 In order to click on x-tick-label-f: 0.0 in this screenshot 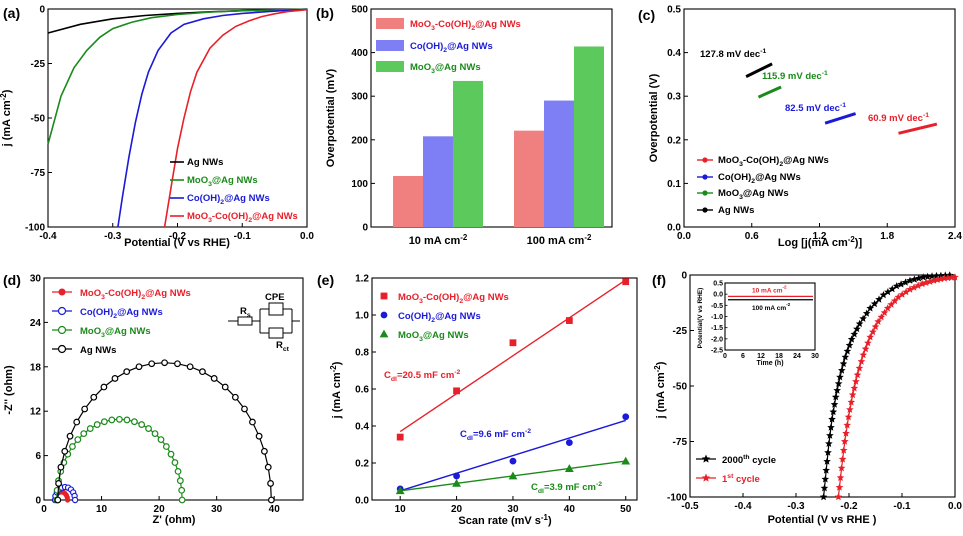, I will do `click(955, 506)`.